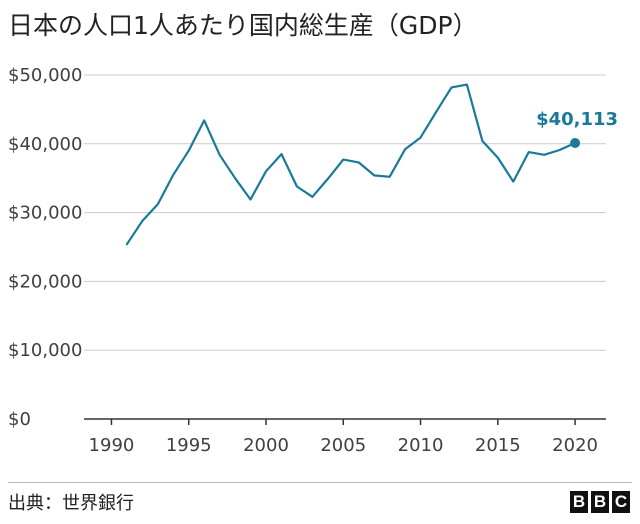 This screenshot has width=640, height=524. I want to click on x-tick-label-3: 2005, so click(343, 445).